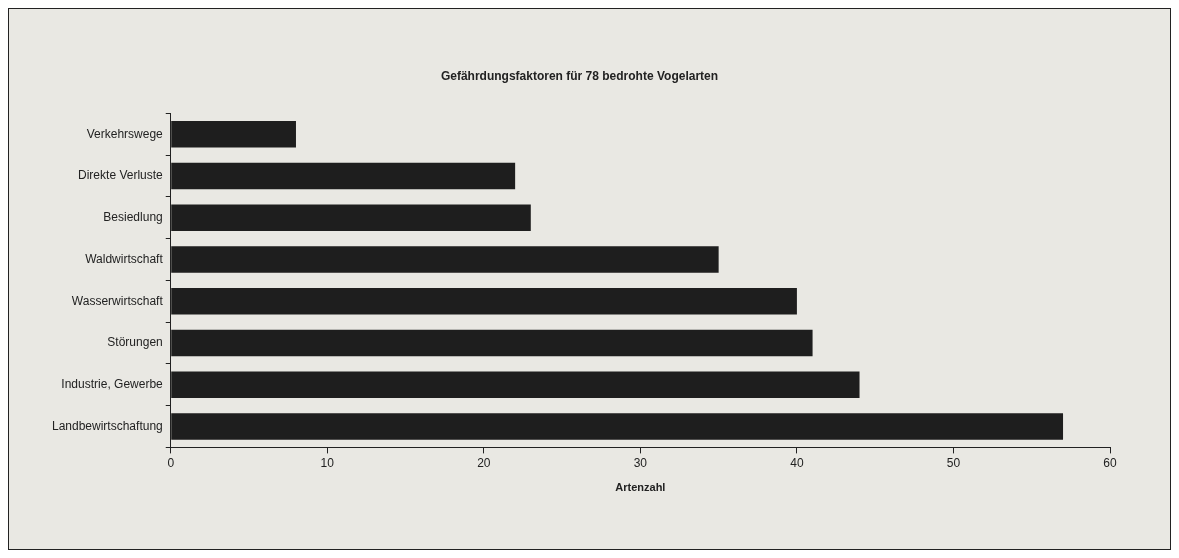 This screenshot has width=1179, height=558. What do you see at coordinates (953, 462) in the screenshot?
I see `x-tick-label: 50` at bounding box center [953, 462].